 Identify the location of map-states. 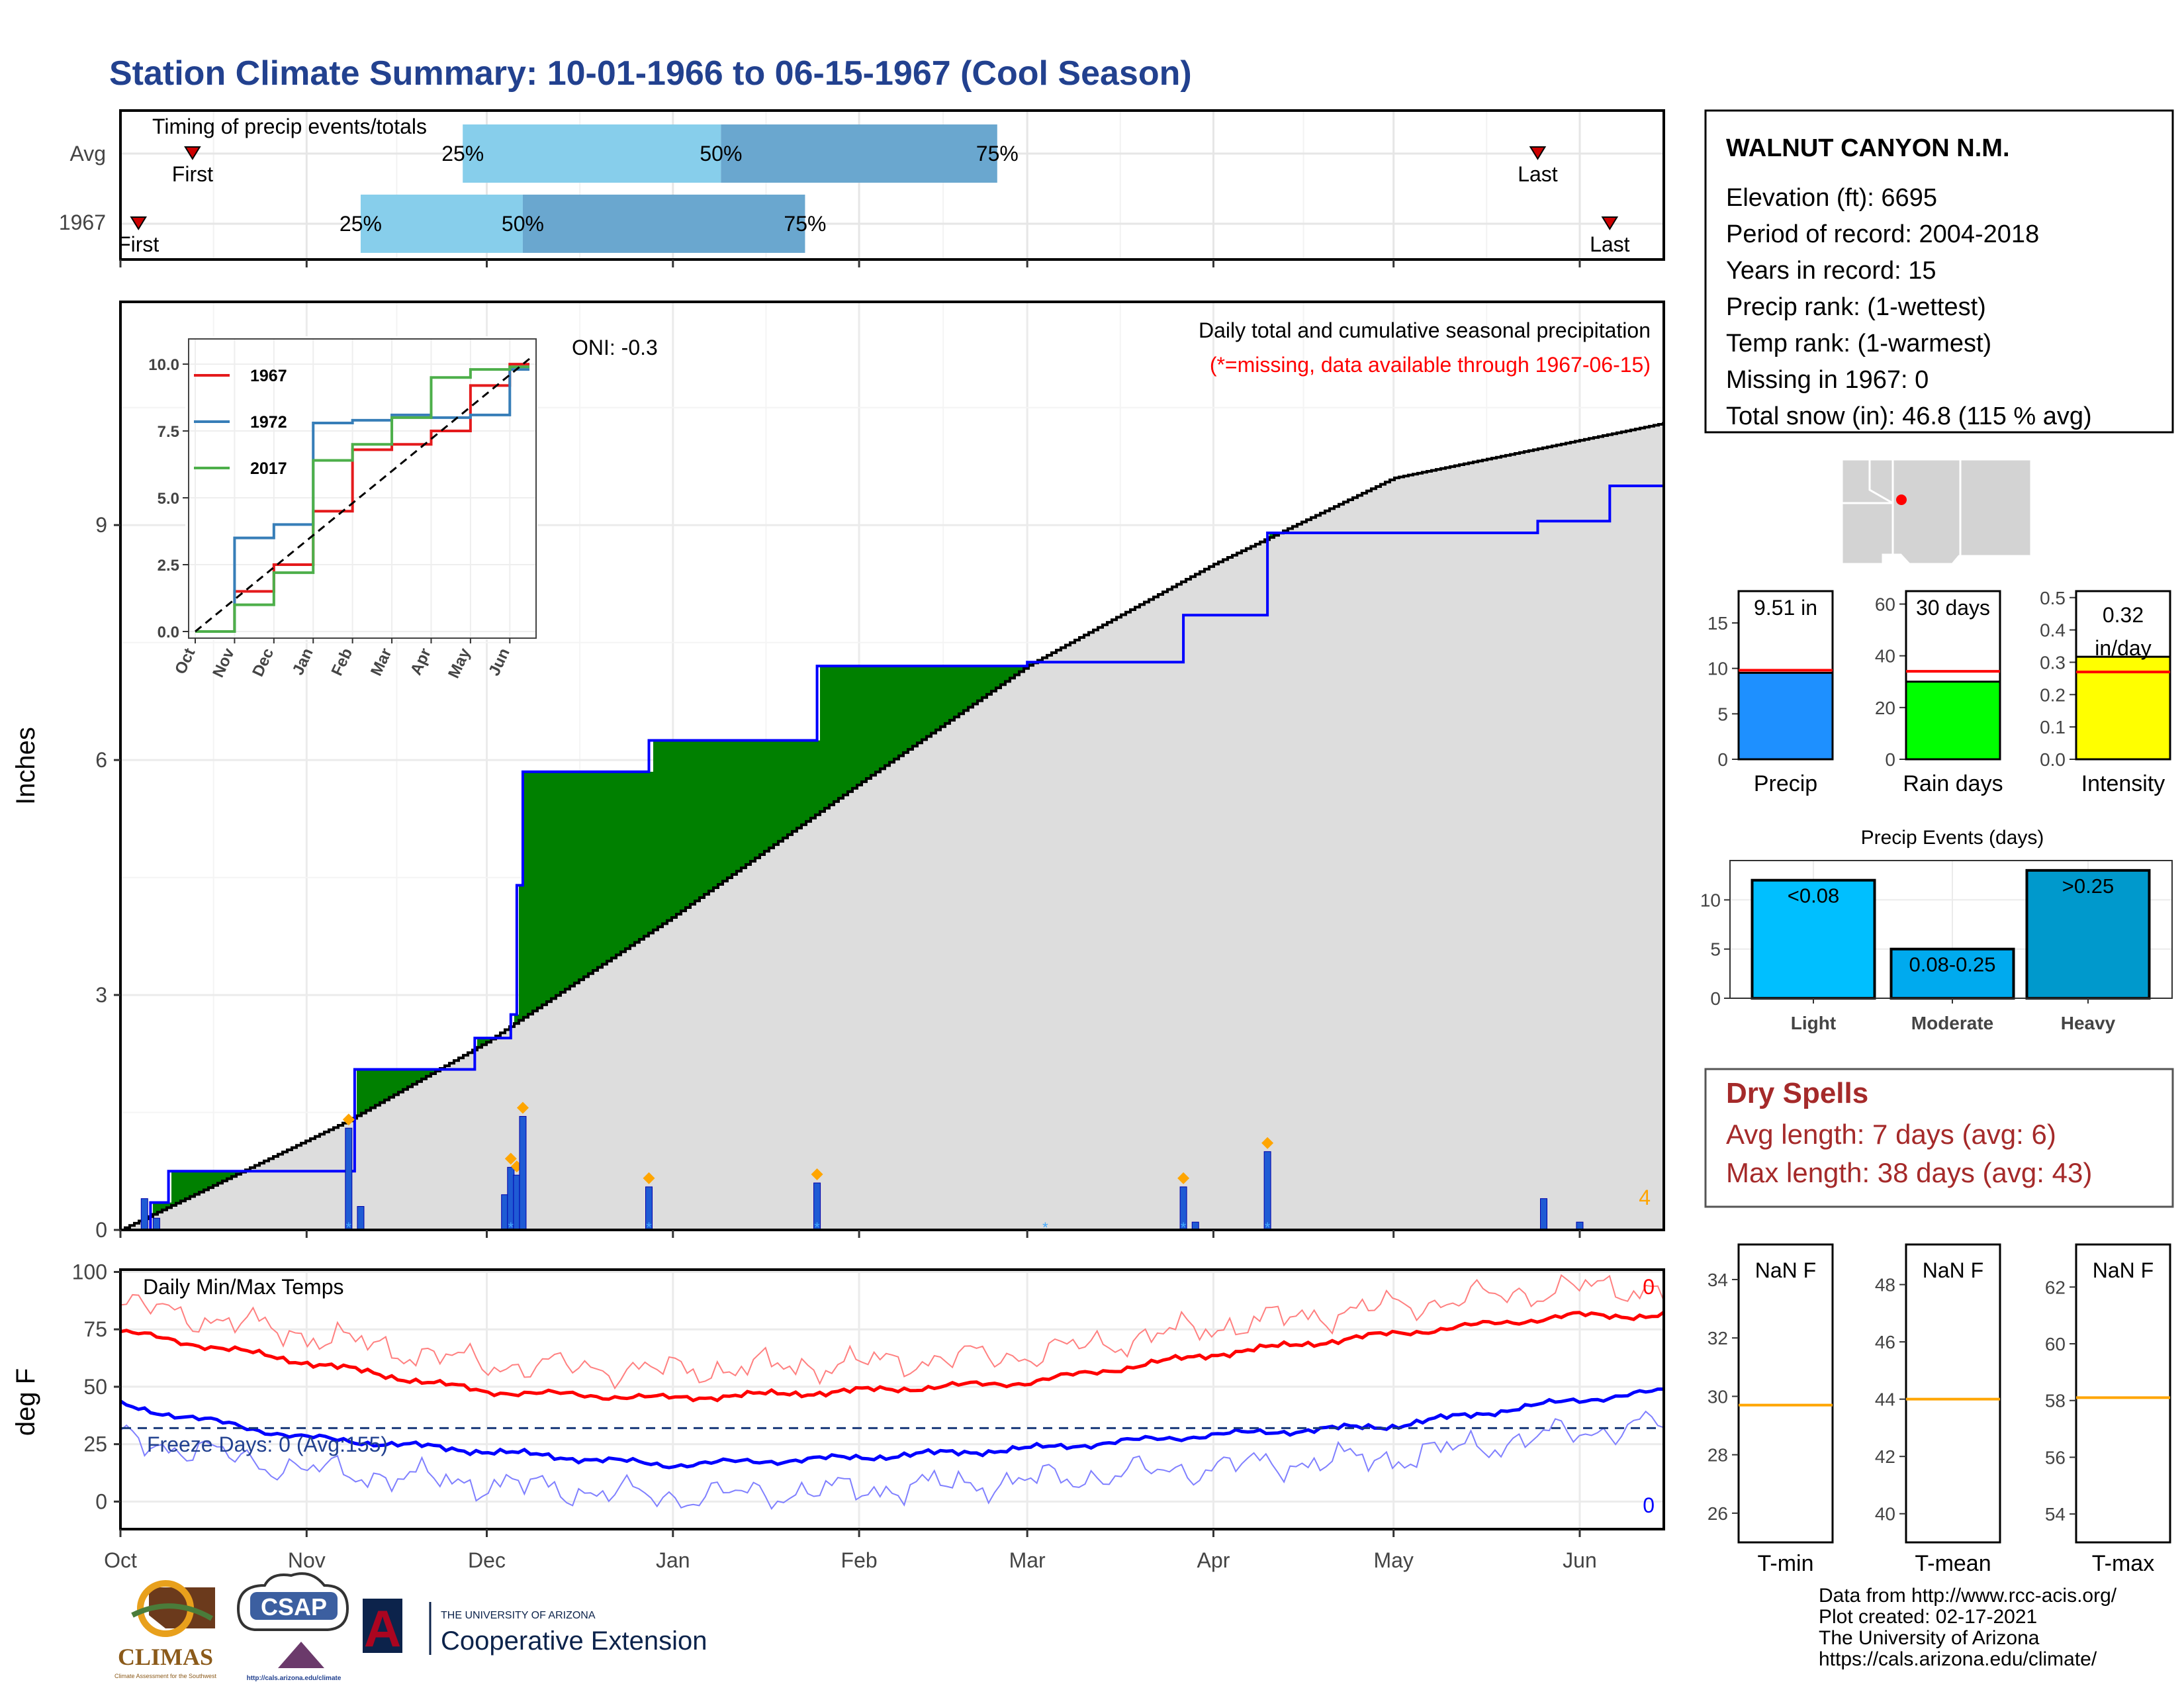
(1937, 511).